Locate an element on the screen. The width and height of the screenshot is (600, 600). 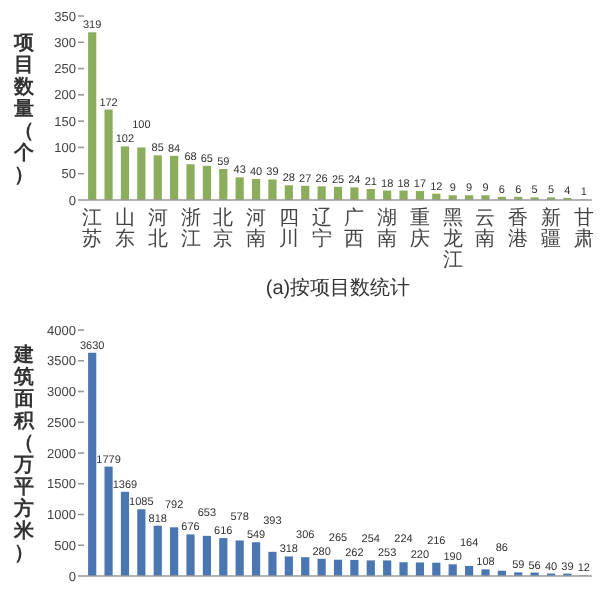
y-axis-title: 项目数量（个） is located at coordinates (24, 110).